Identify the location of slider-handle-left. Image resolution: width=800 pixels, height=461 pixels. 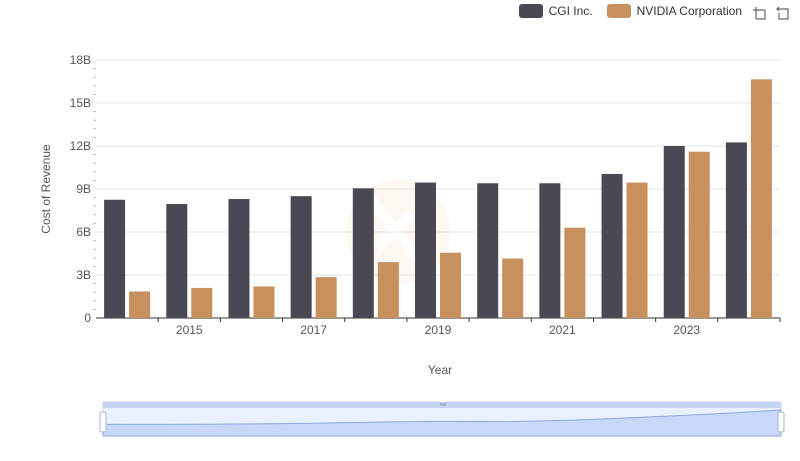
(103, 422).